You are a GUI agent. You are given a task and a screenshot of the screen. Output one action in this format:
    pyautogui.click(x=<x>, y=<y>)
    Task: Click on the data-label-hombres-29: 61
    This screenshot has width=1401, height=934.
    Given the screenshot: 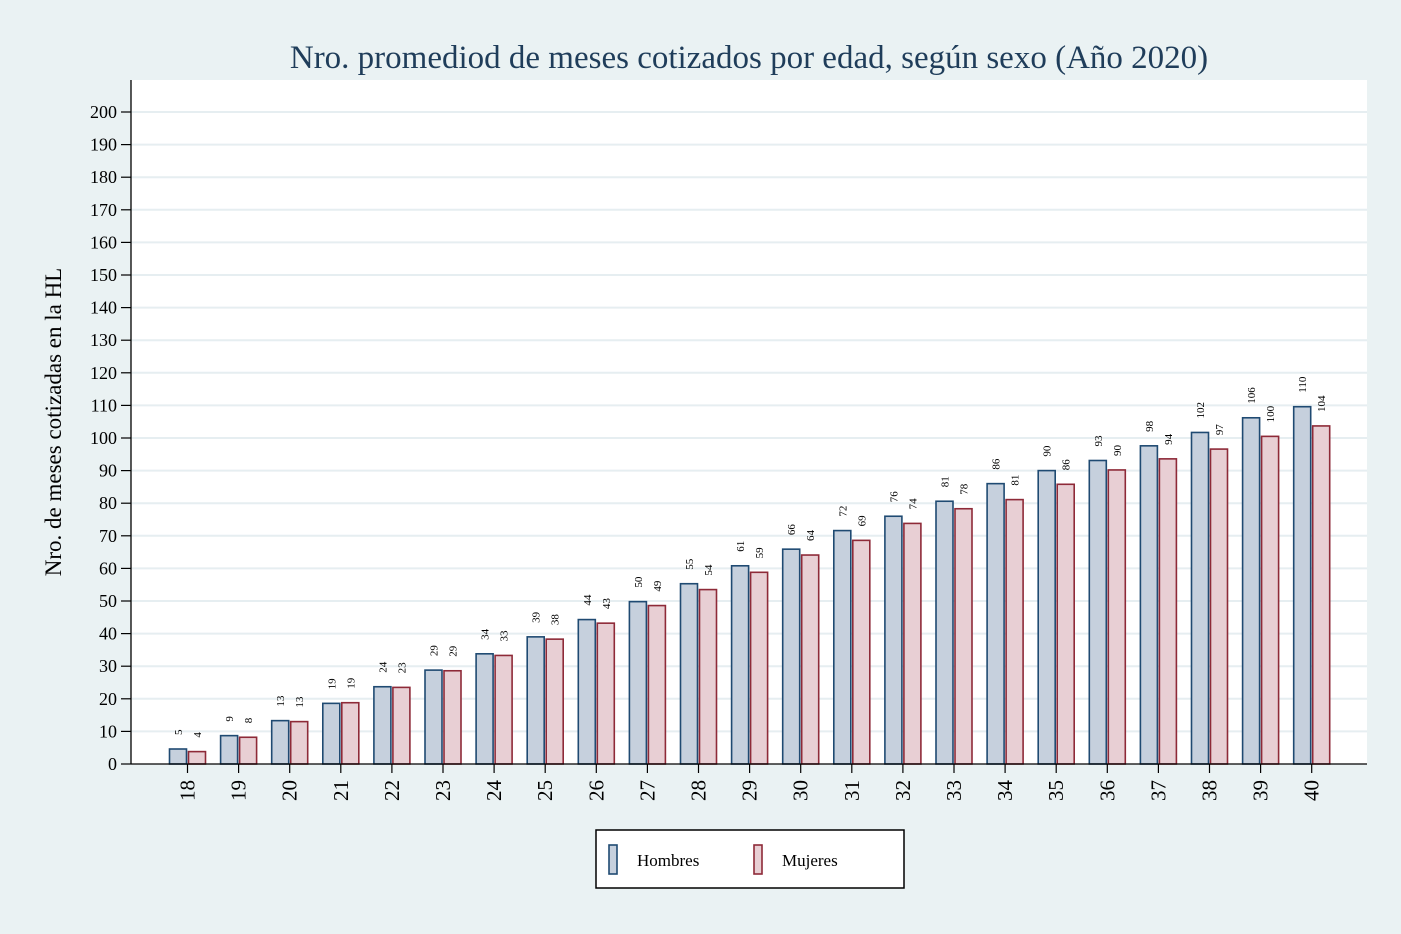 What is the action you would take?
    pyautogui.click(x=741, y=546)
    